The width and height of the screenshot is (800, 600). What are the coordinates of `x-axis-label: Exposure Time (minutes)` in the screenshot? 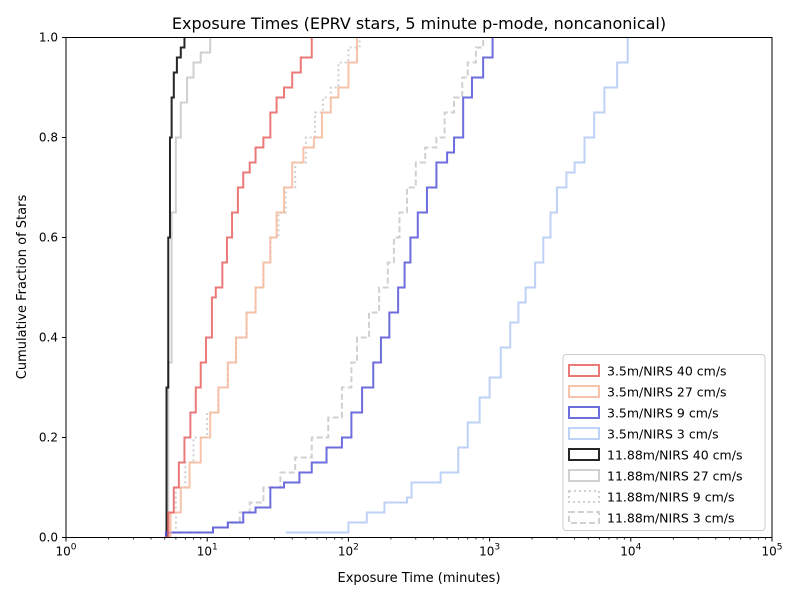 It's located at (418, 578).